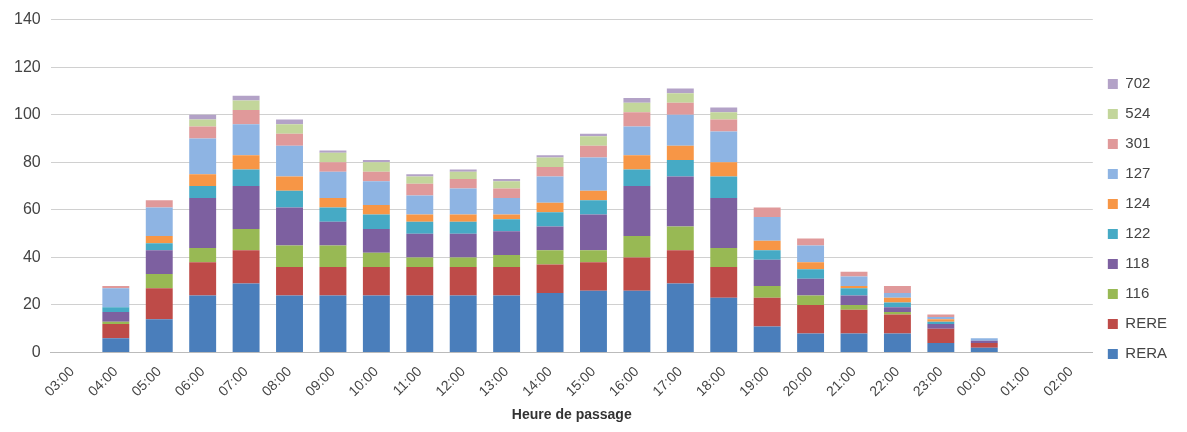 The width and height of the screenshot is (1187, 432). What do you see at coordinates (1138, 233) in the screenshot?
I see `legend-label: 122` at bounding box center [1138, 233].